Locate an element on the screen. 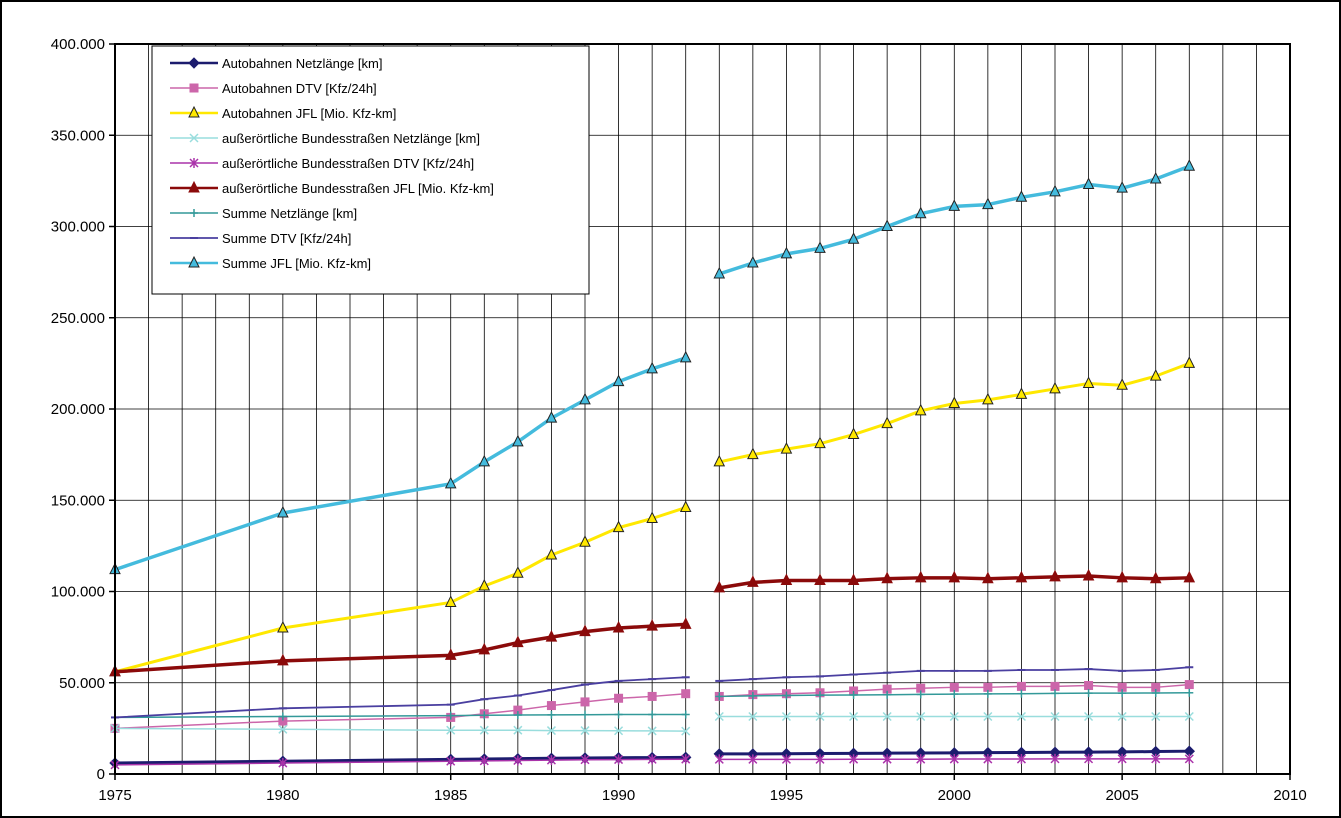 The height and width of the screenshot is (818, 1341). x-tick-label: 2000 is located at coordinates (954, 795).